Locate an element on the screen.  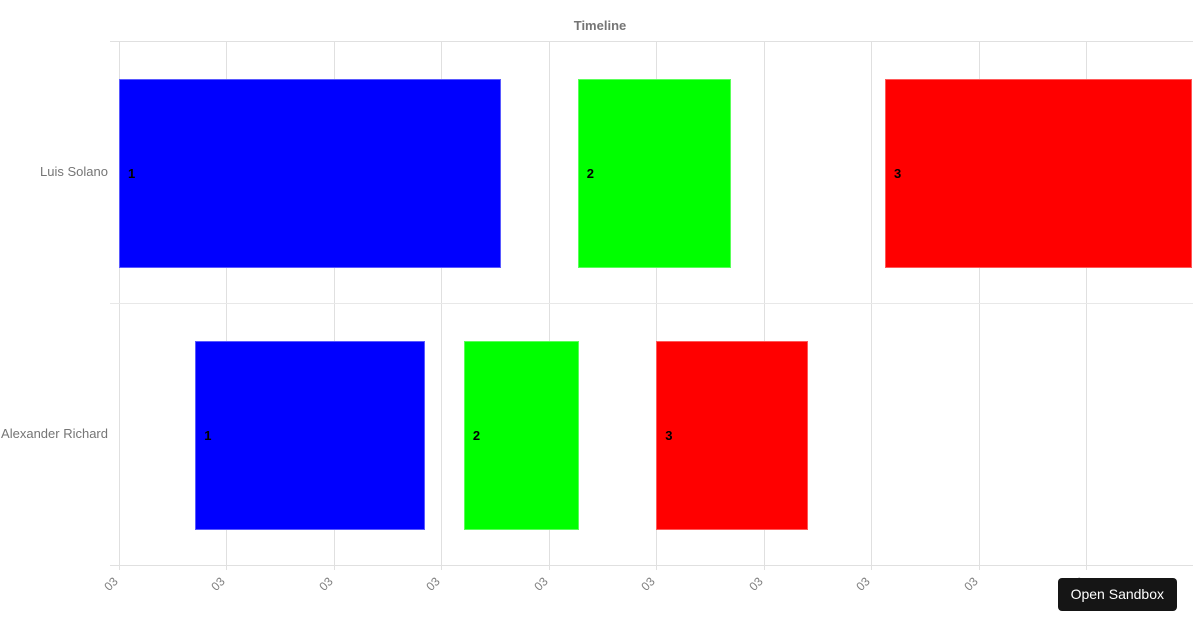
row-label: Luis Solano is located at coordinates (74, 171).